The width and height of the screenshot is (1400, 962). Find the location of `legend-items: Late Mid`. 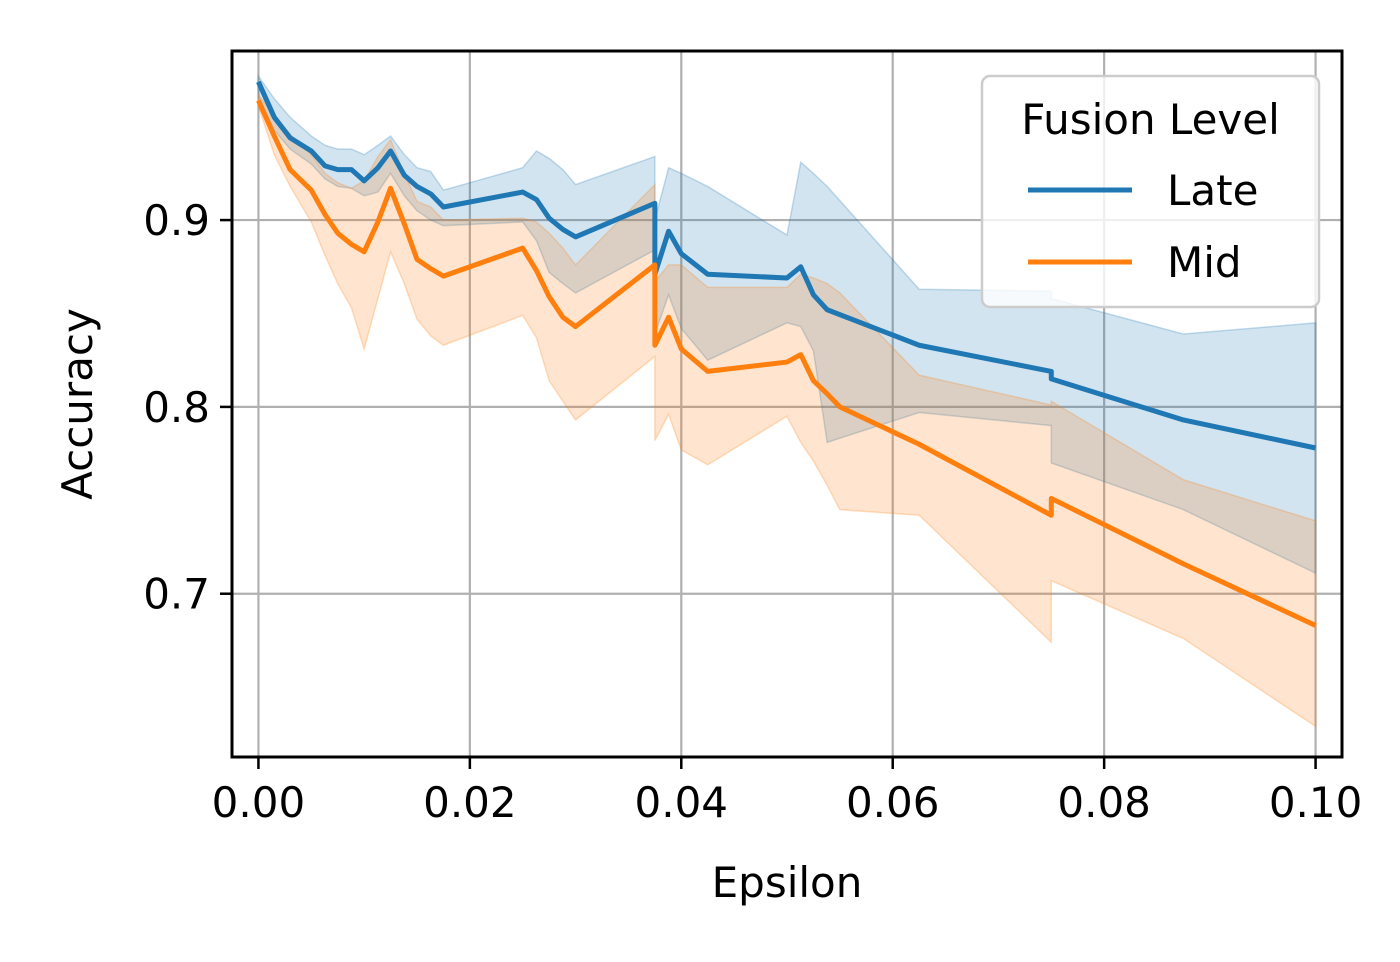

legend-items: Late Mid is located at coordinates (1143, 226).